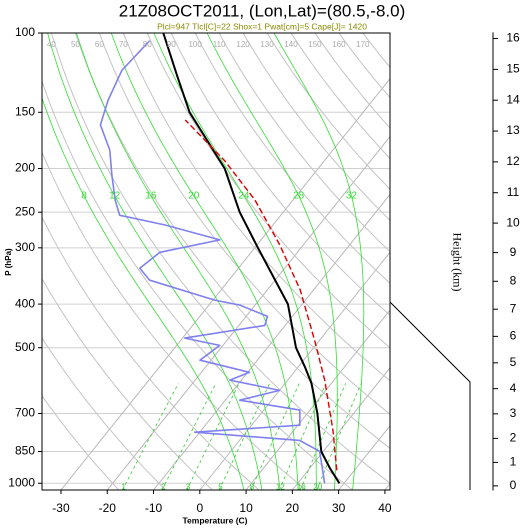  What do you see at coordinates (513, 462) in the screenshot?
I see `y2-tick-label: 1` at bounding box center [513, 462].